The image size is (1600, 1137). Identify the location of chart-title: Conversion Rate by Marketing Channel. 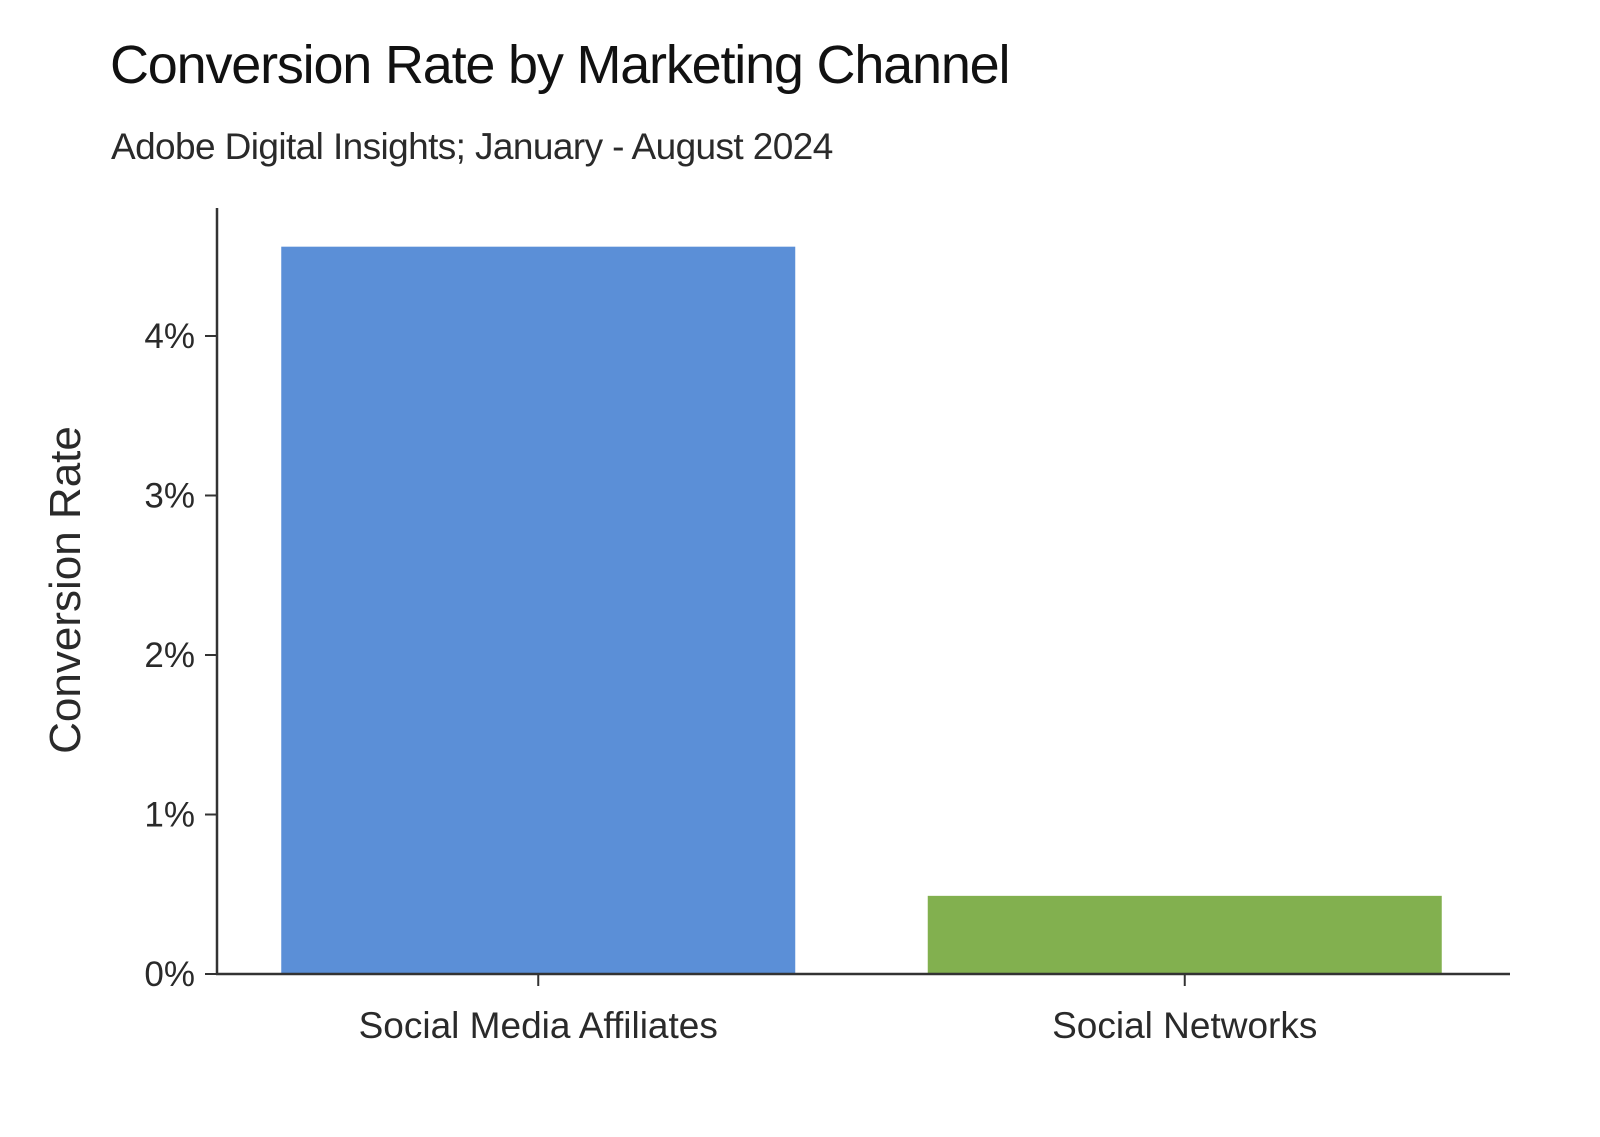
(560, 65).